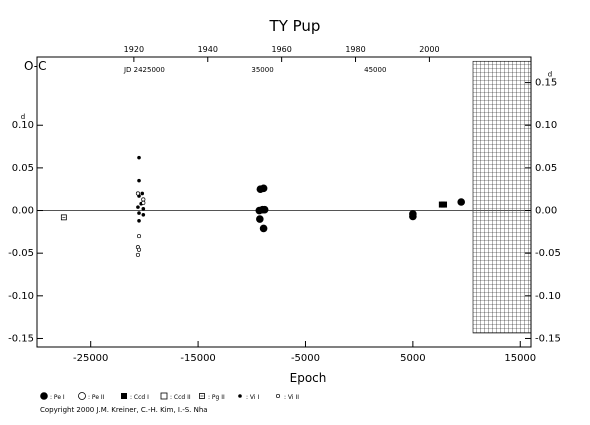 Image resolution: width=590 pixels, height=425 pixels. What do you see at coordinates (295, 26) in the screenshot?
I see `chart-title: TY Pup` at bounding box center [295, 26].